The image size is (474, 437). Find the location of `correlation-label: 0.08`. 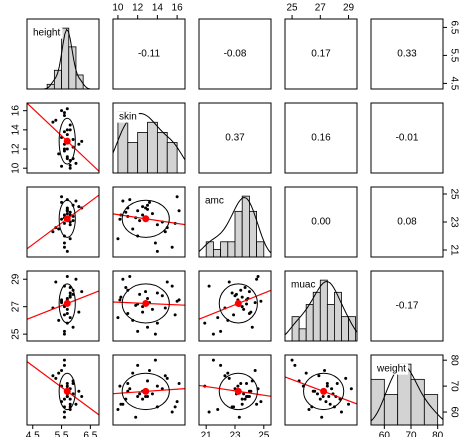

correlation-label: 0.08 is located at coordinates (407, 222).